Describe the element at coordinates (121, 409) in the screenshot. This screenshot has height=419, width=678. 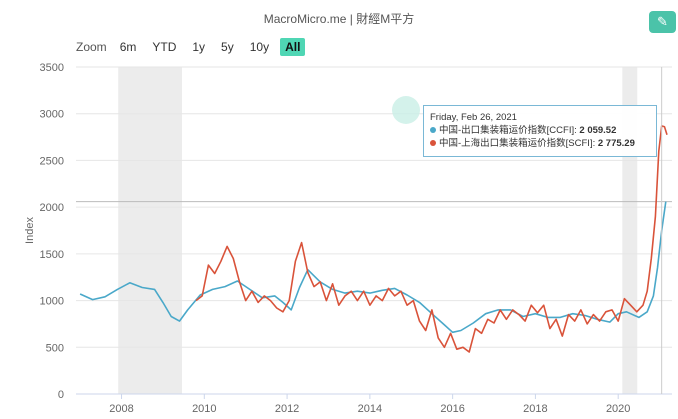
I see `x-tick-label-0: 2008` at that location.